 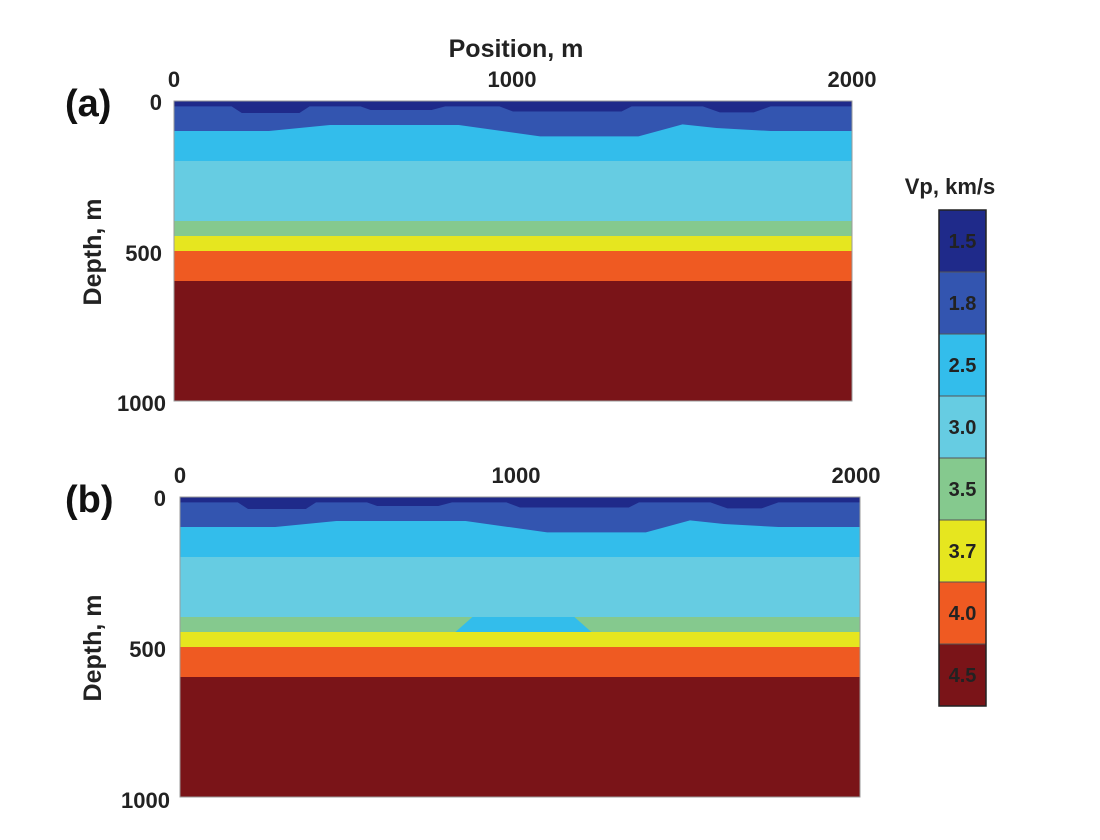 I want to click on x-axis-title: Position, m, so click(x=516, y=49).